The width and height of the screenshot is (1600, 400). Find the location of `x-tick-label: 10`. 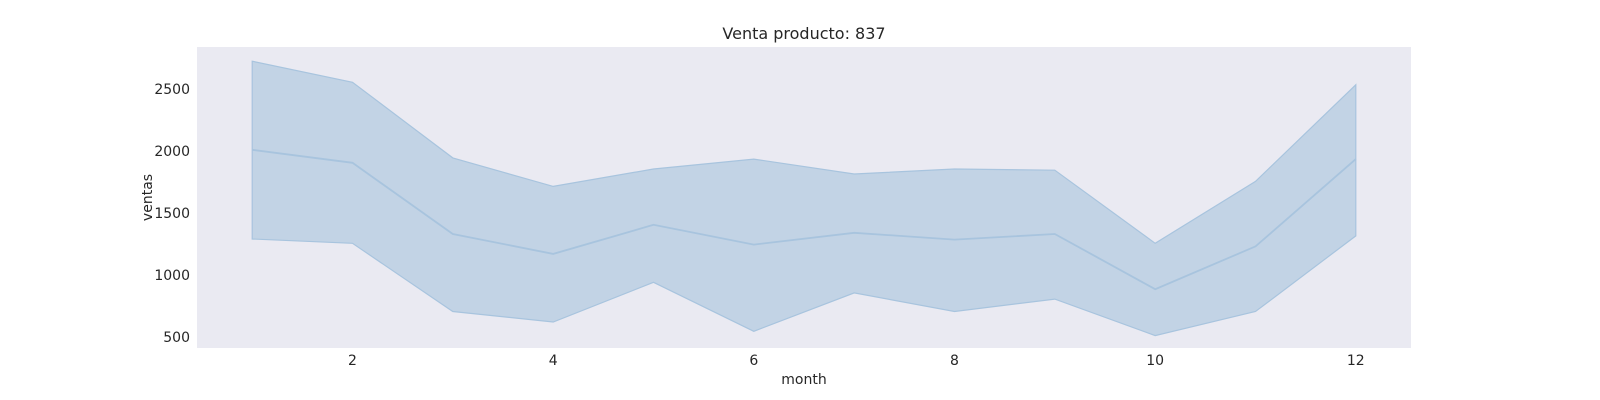

x-tick-label: 10 is located at coordinates (1155, 361).